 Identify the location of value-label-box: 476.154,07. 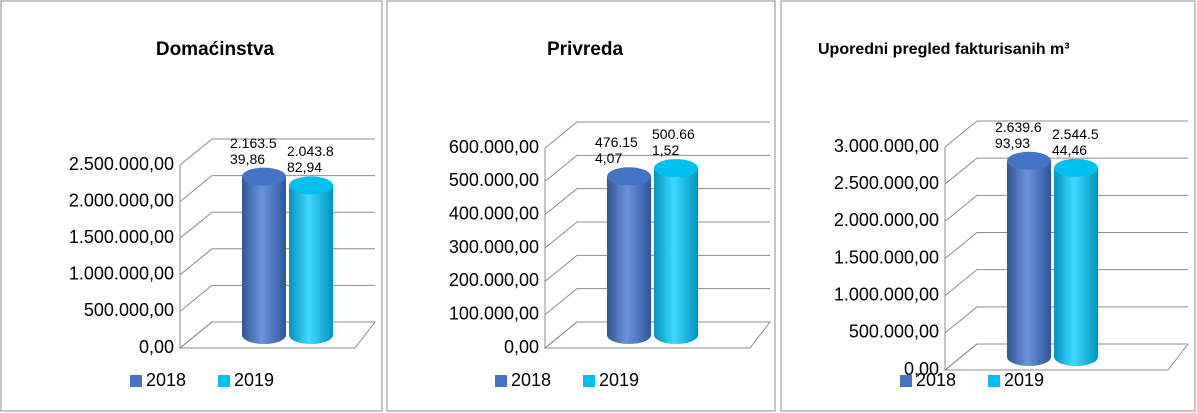
(616, 150).